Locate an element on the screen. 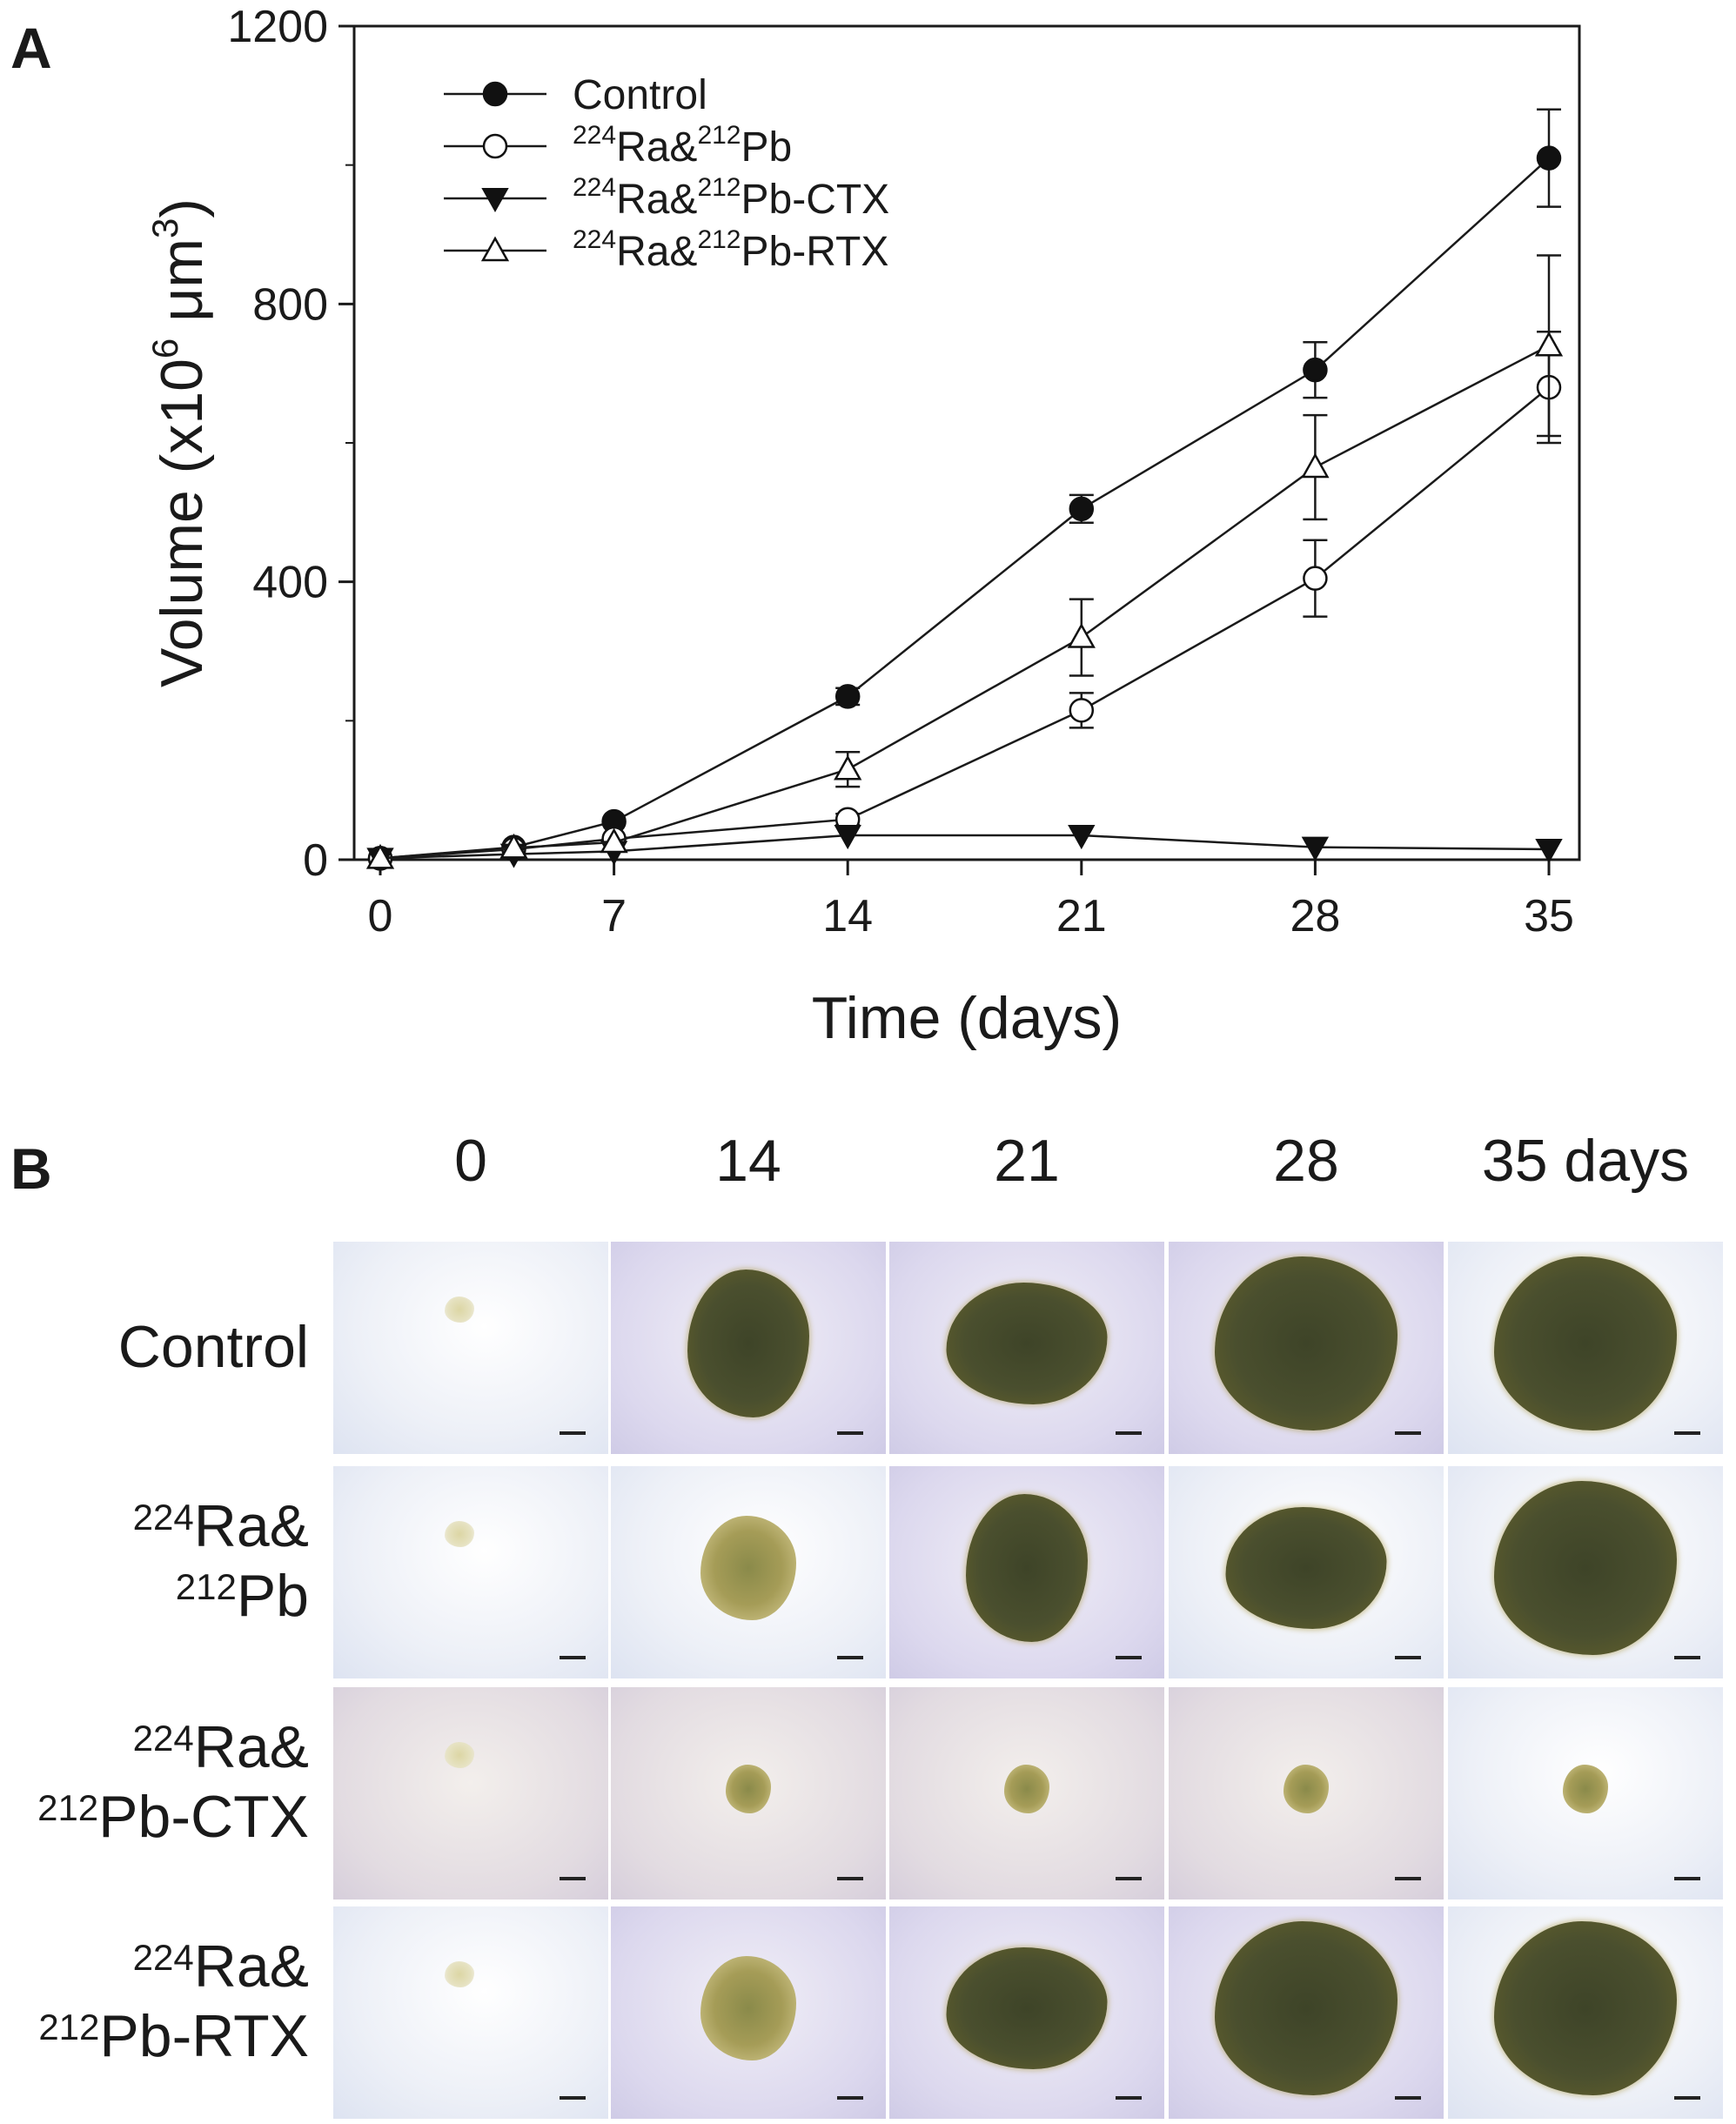 The width and height of the screenshot is (1736, 2124). column-header: 35 days is located at coordinates (1585, 1161).